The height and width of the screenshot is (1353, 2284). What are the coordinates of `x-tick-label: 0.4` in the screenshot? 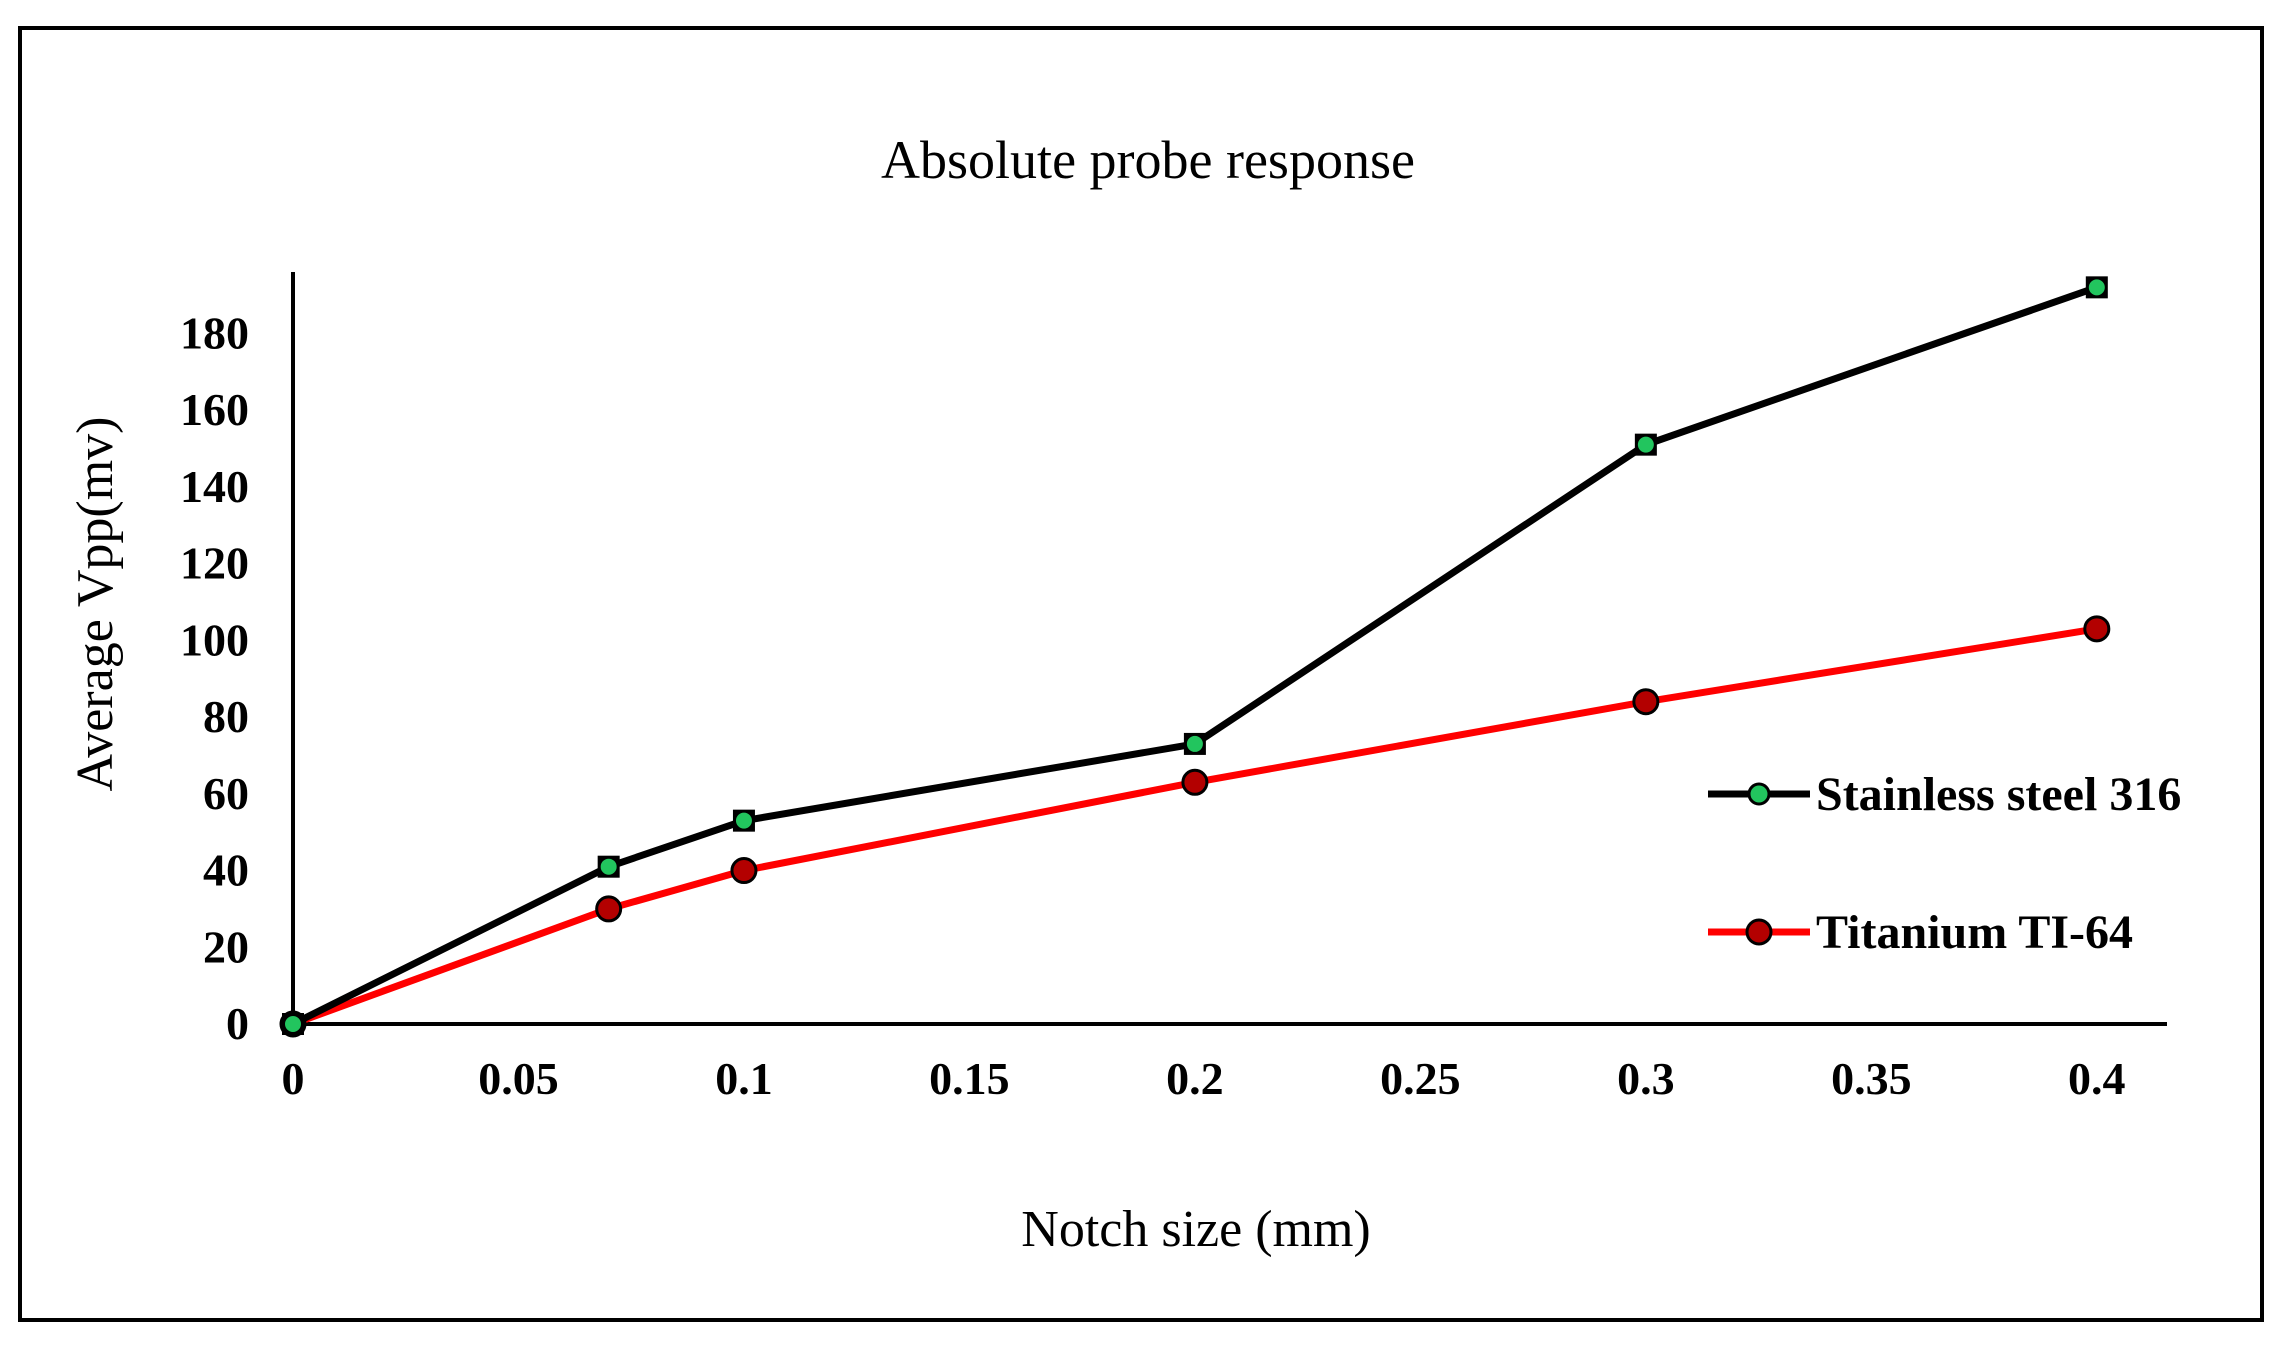 It's located at (2097, 1078).